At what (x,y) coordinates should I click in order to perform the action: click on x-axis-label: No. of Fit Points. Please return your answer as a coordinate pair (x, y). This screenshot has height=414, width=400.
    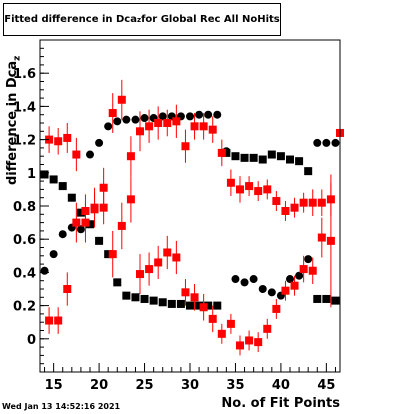
    Looking at the image, I should click on (280, 403).